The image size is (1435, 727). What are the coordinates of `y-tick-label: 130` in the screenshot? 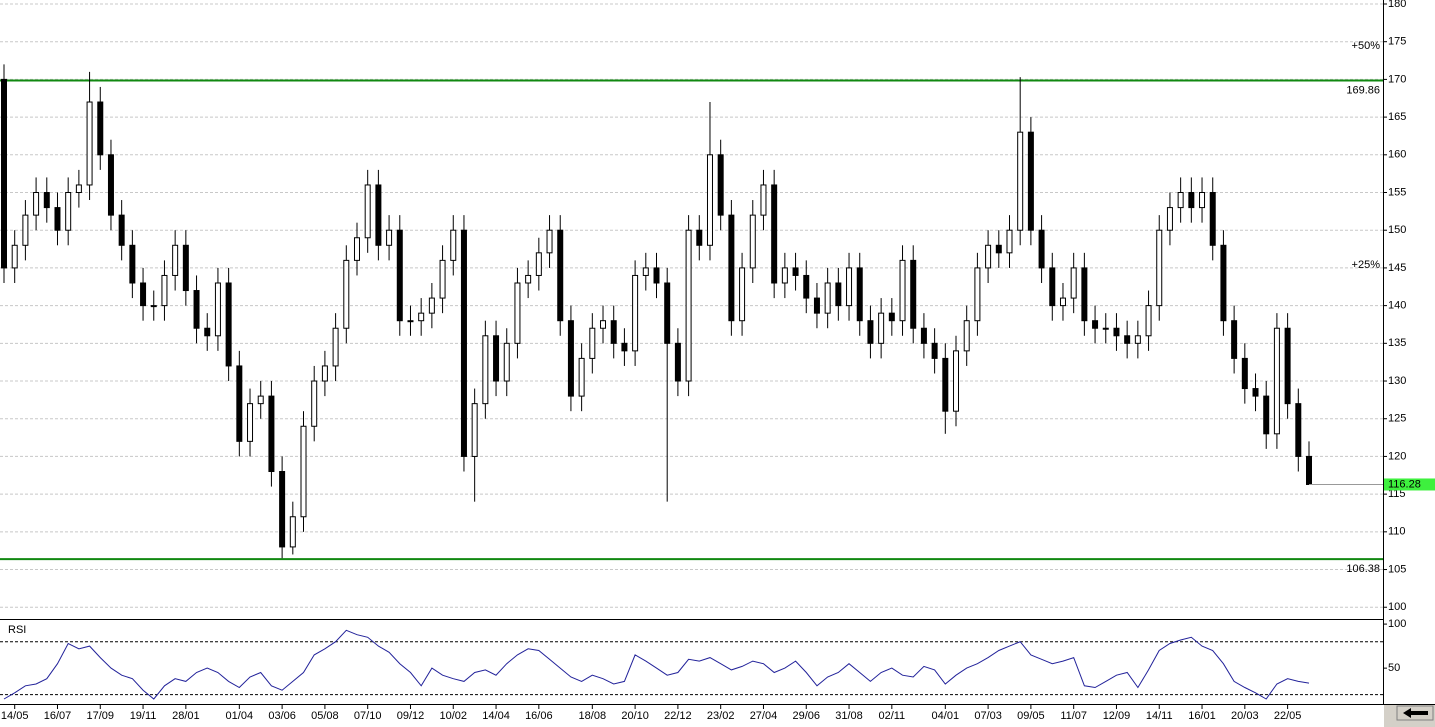 It's located at (1397, 381).